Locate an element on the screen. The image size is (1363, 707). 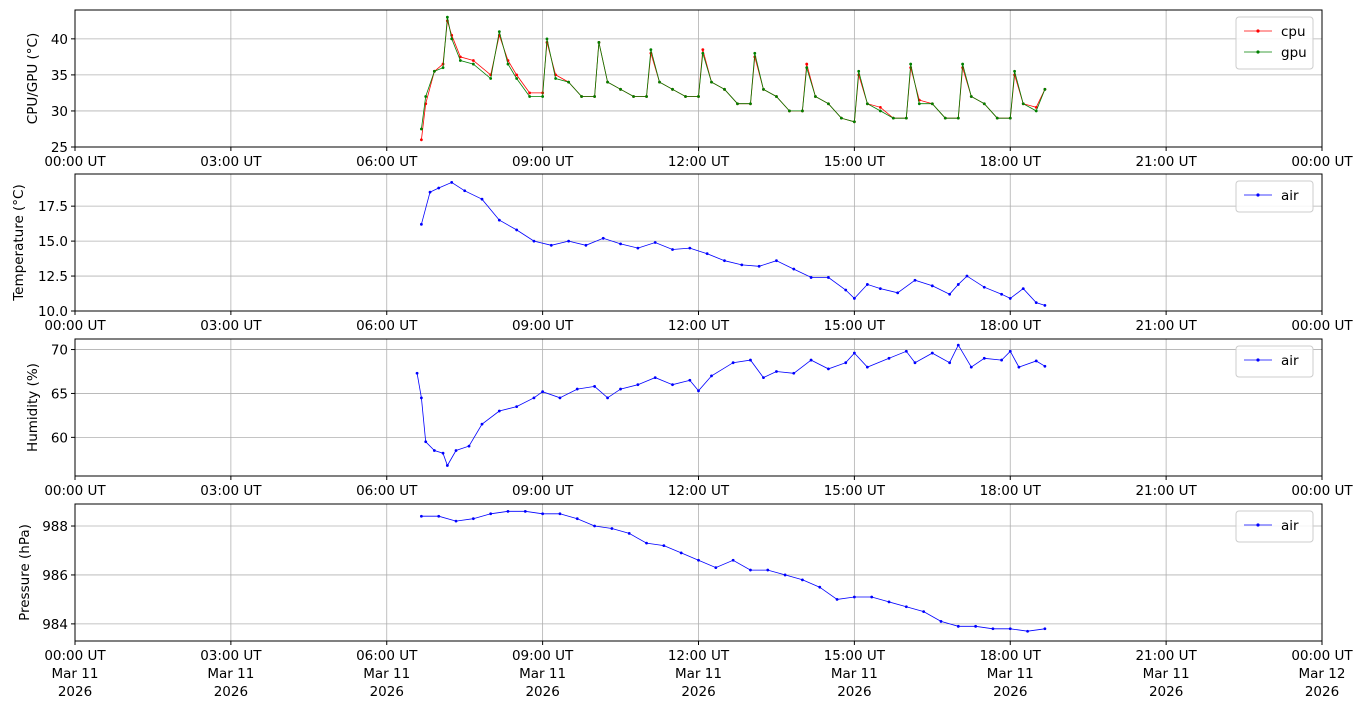
y-axis-label: CPU/GPU (°C) is located at coordinates (33, 78).